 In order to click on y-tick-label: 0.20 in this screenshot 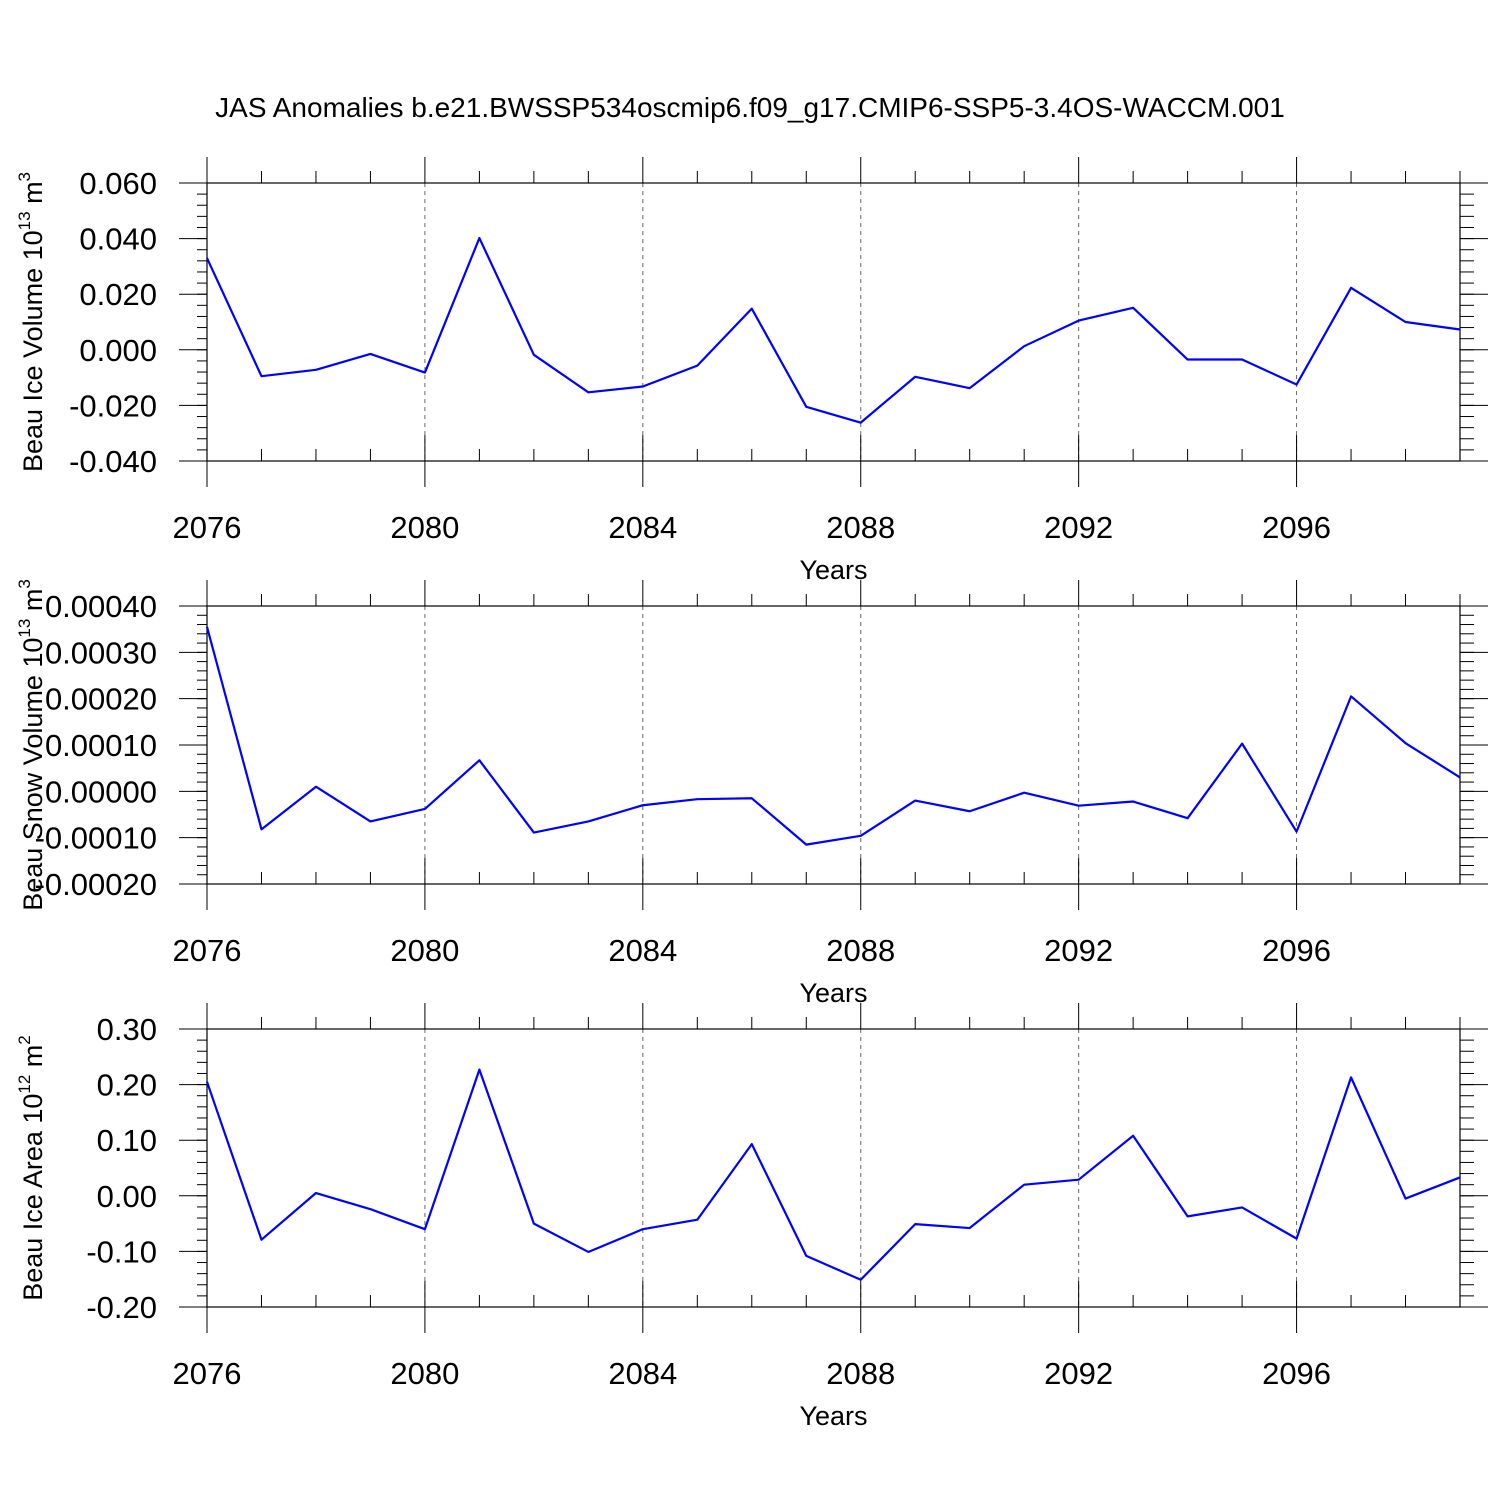, I will do `click(127, 1085)`.